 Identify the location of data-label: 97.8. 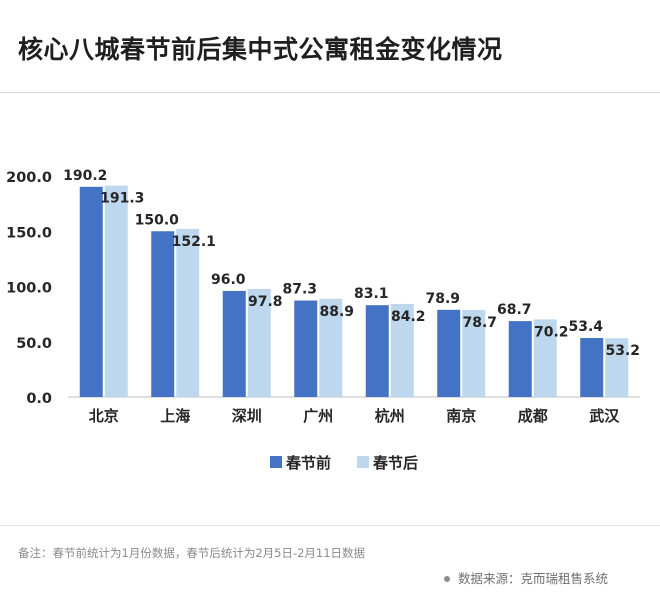
(265, 302).